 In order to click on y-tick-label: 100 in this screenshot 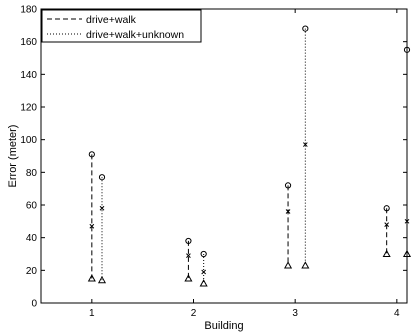, I will do `click(28, 140)`.